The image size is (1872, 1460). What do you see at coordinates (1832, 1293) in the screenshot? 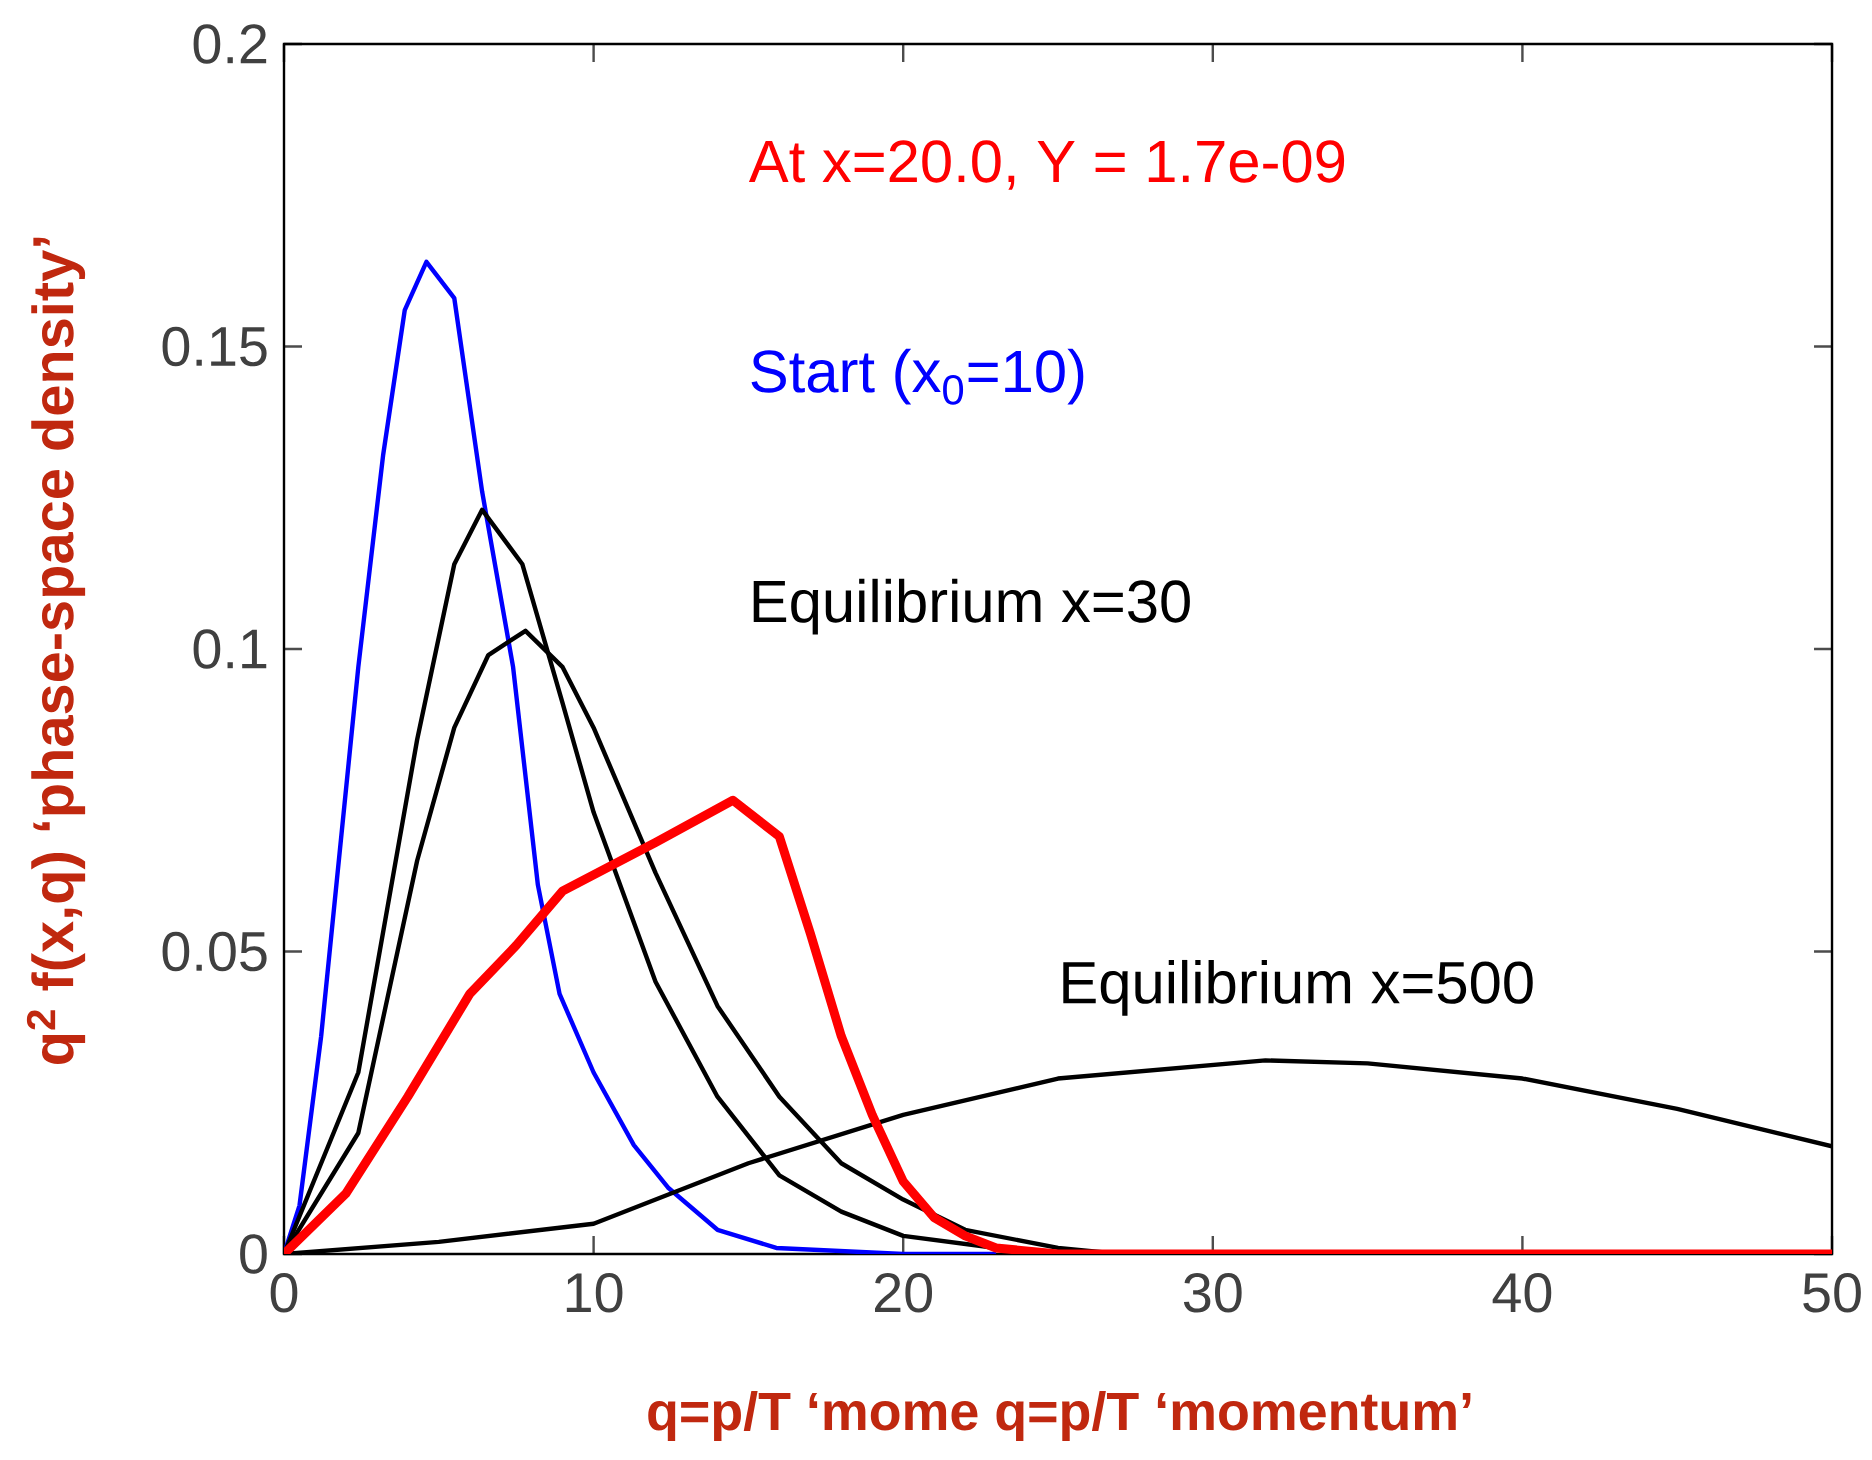
I see `x-tick-label: 50` at bounding box center [1832, 1293].